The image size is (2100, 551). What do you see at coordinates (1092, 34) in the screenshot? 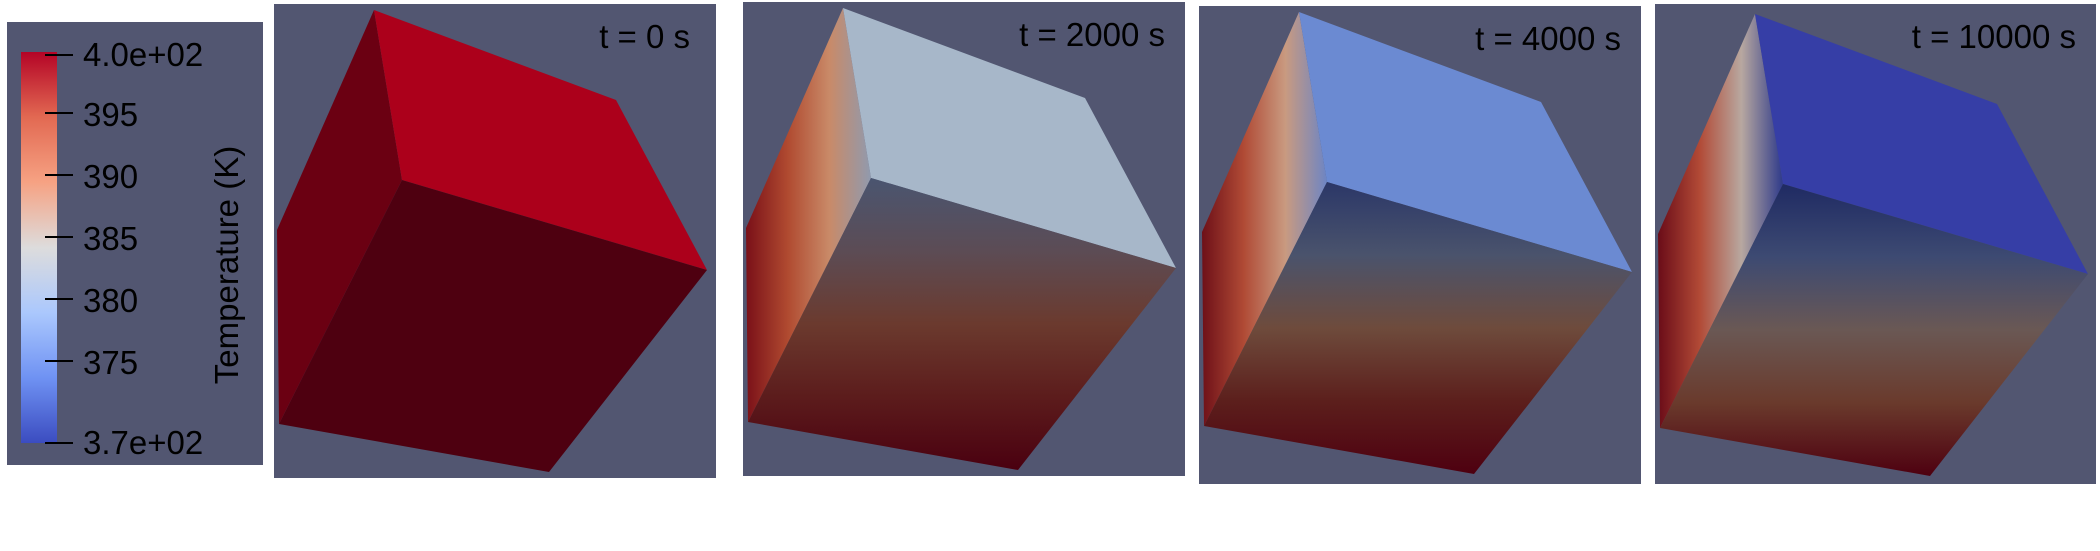
I see `time-label: t = 2000 s` at bounding box center [1092, 34].